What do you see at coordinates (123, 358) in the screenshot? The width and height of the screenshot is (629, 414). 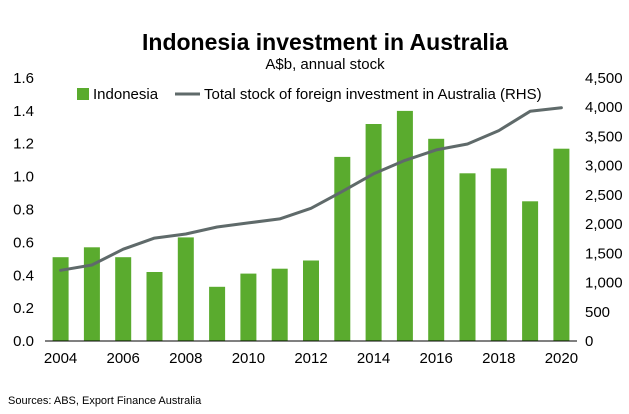 I see `x-tick-label: 2006` at bounding box center [123, 358].